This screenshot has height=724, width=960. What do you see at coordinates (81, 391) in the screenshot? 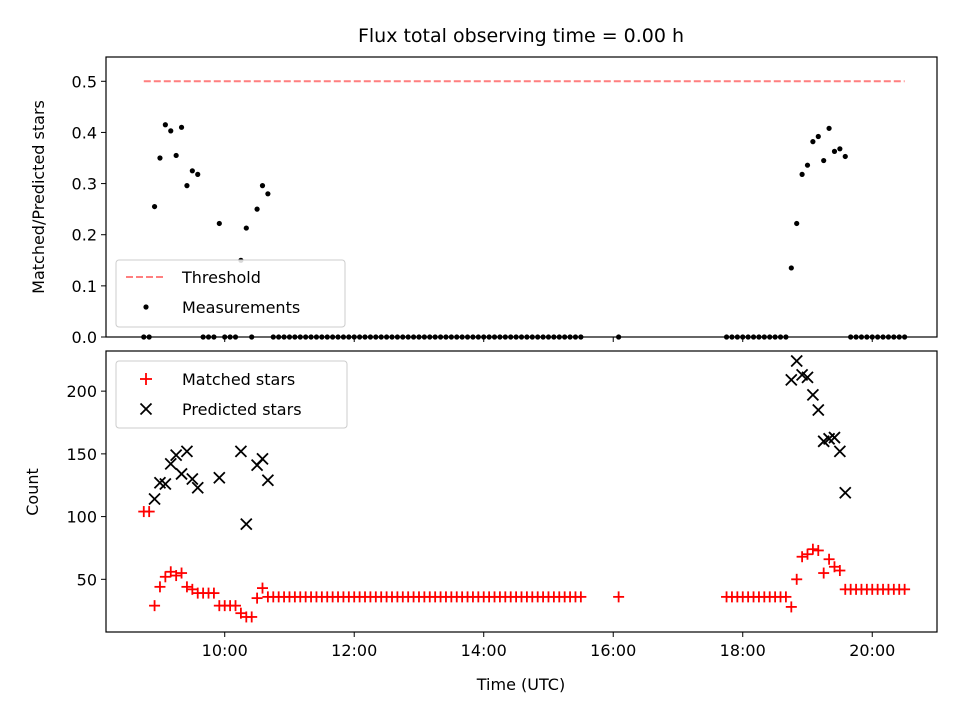
I see `bottom-y-tick-label: 200` at bounding box center [81, 391].